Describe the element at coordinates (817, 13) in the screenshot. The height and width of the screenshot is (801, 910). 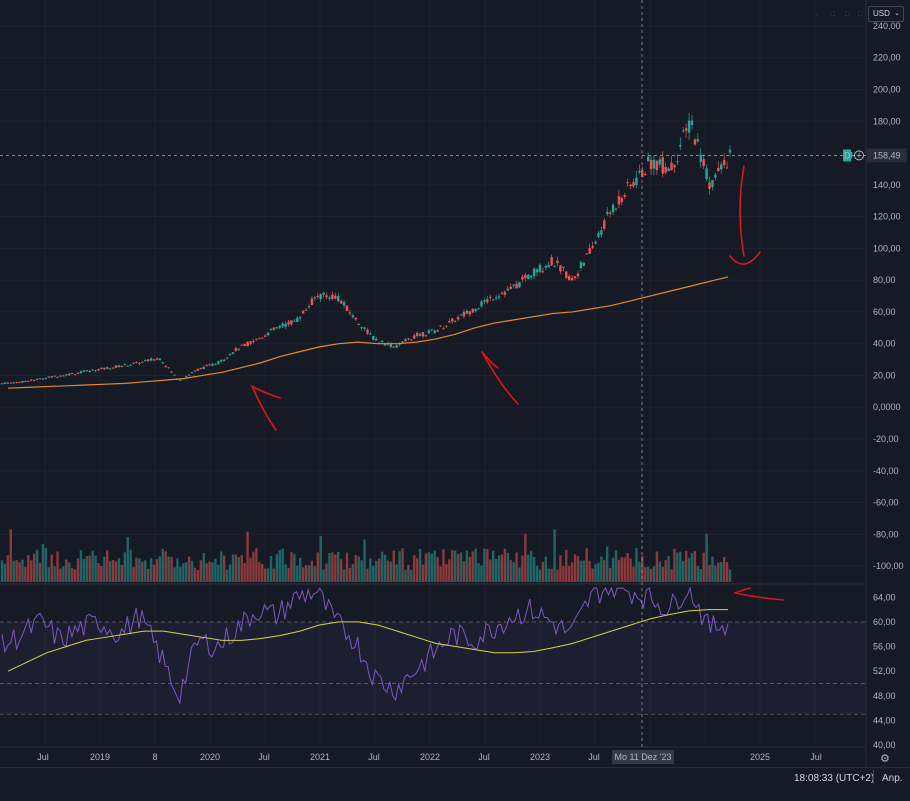
I see `arrow-down-icon: ↓` at that location.